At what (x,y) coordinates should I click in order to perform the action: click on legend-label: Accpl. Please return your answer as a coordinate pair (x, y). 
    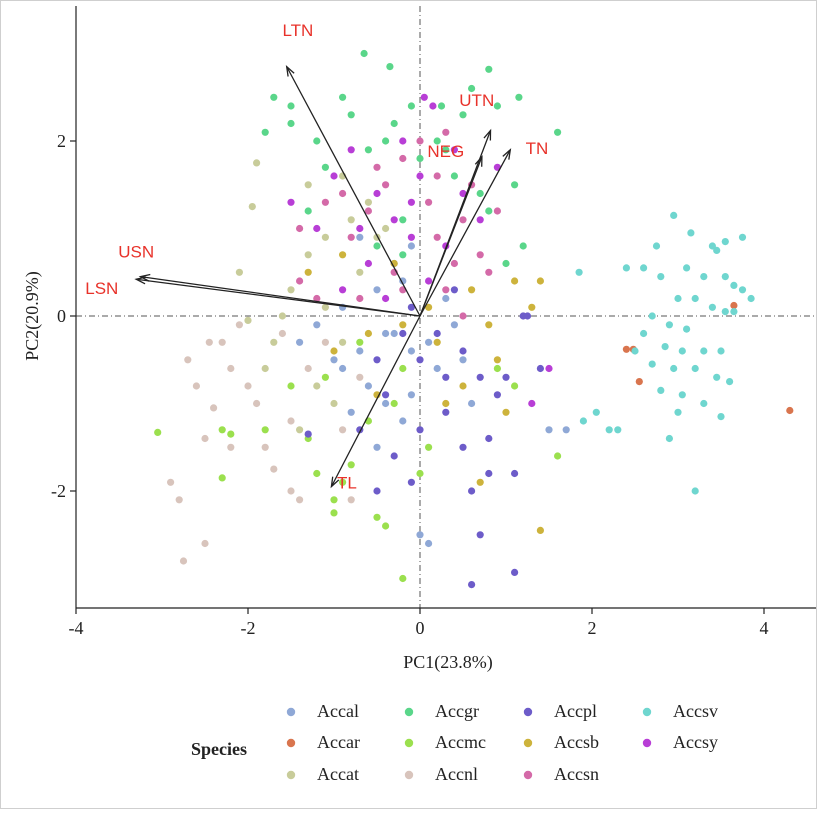
    Looking at the image, I should click on (575, 711).